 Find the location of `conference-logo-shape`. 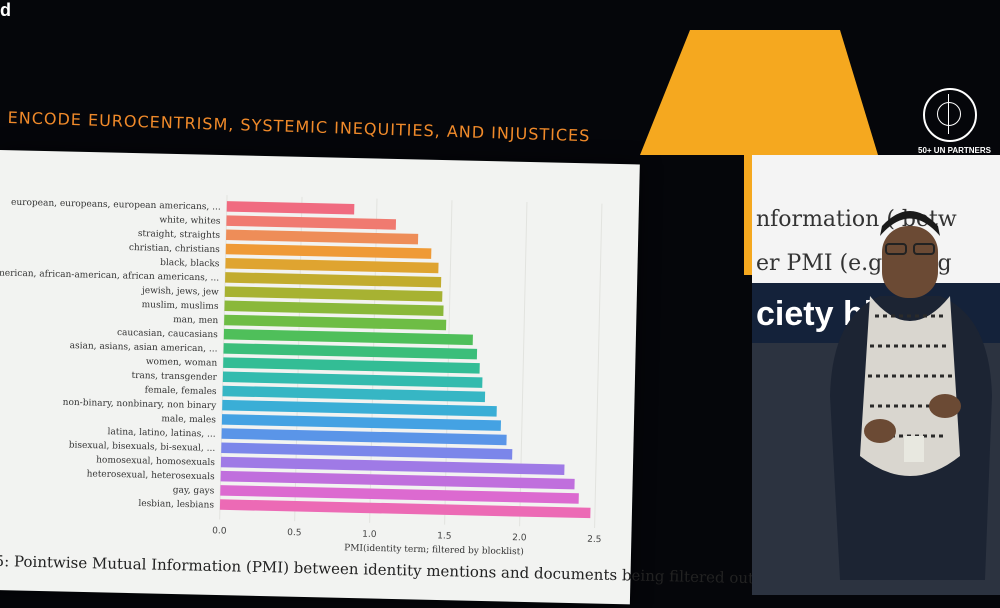

conference-logo-shape is located at coordinates (759, 92).